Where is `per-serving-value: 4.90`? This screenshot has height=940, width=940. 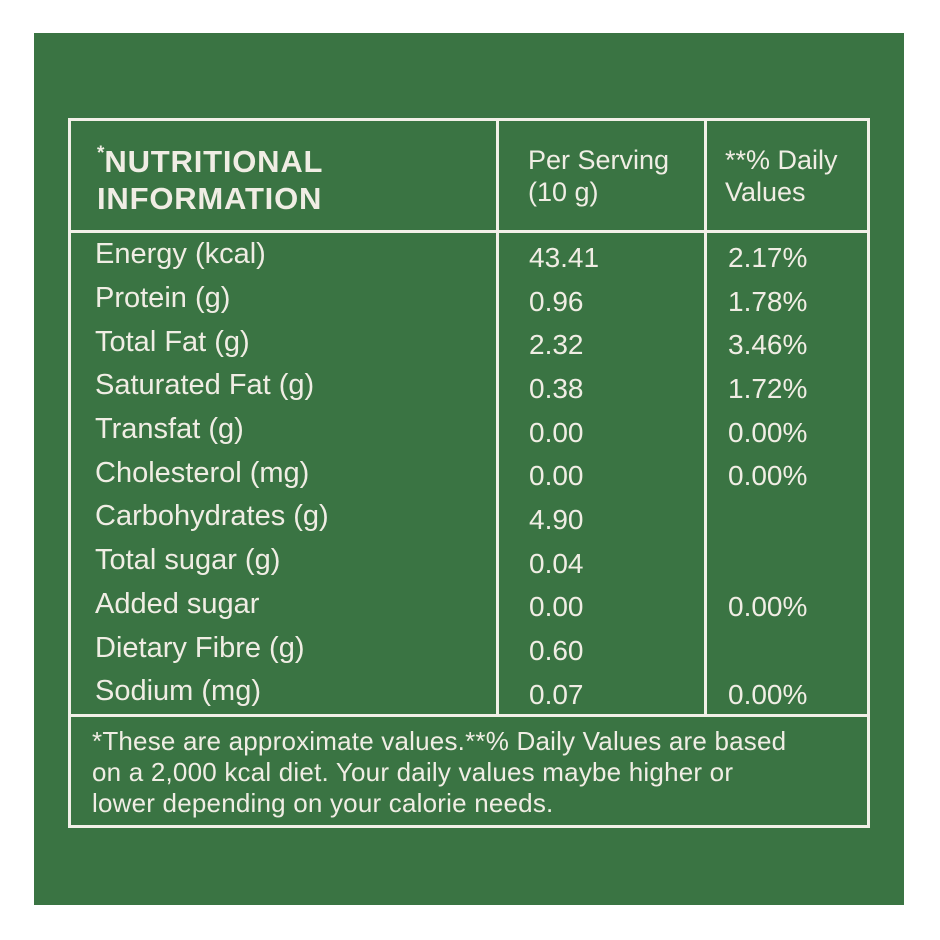 per-serving-value: 4.90 is located at coordinates (600, 517).